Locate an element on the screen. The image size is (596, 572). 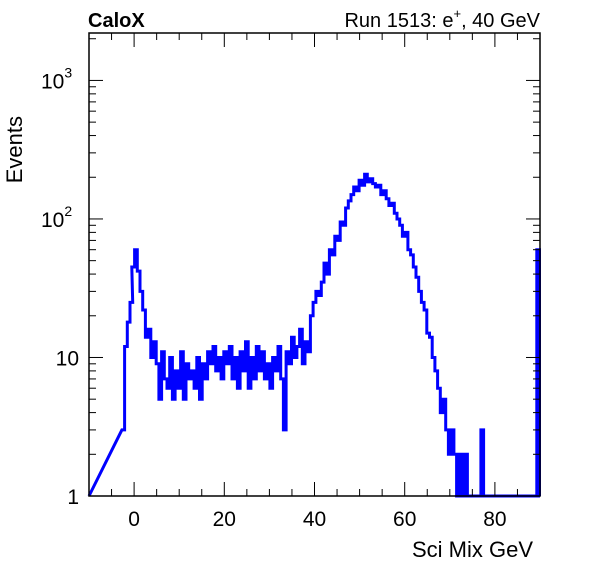
y-tick-label: 10² is located at coordinates (56, 217).